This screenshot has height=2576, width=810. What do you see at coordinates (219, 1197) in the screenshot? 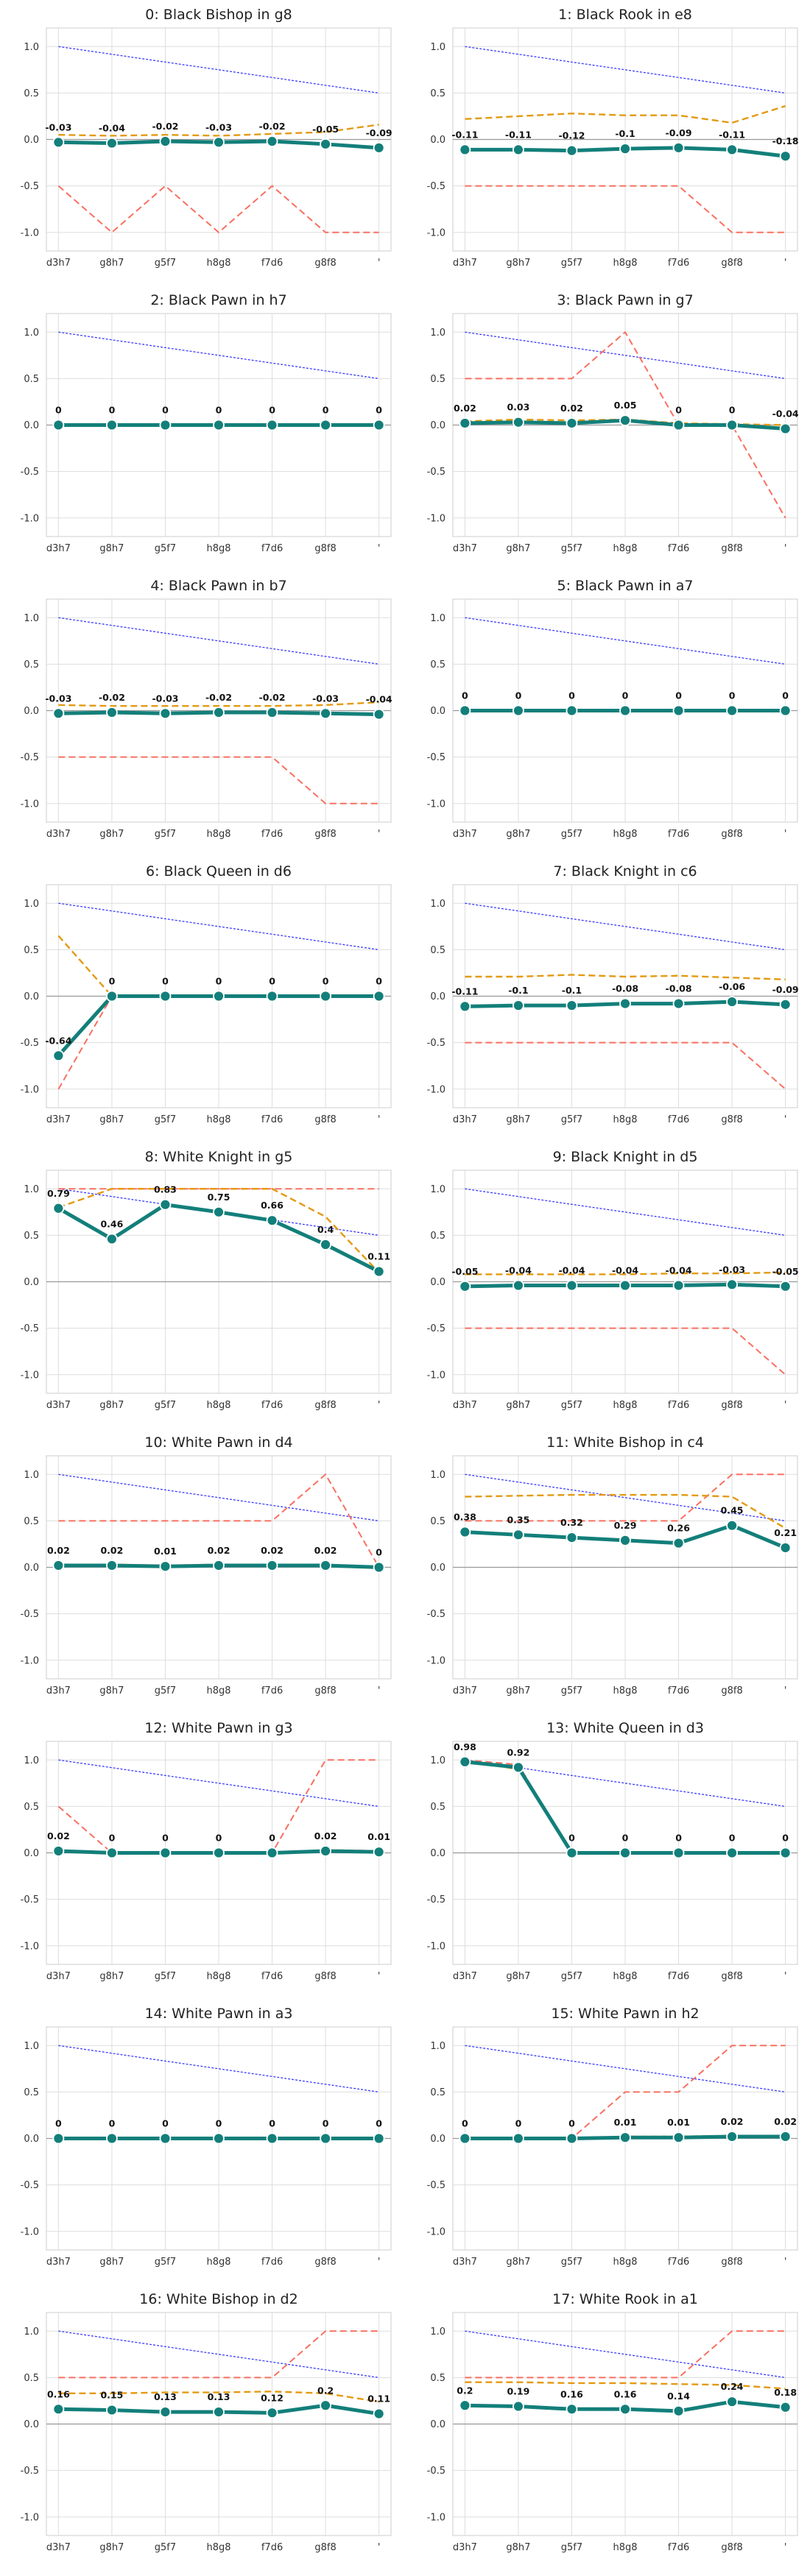
I see `data-label: 0.75` at bounding box center [219, 1197].